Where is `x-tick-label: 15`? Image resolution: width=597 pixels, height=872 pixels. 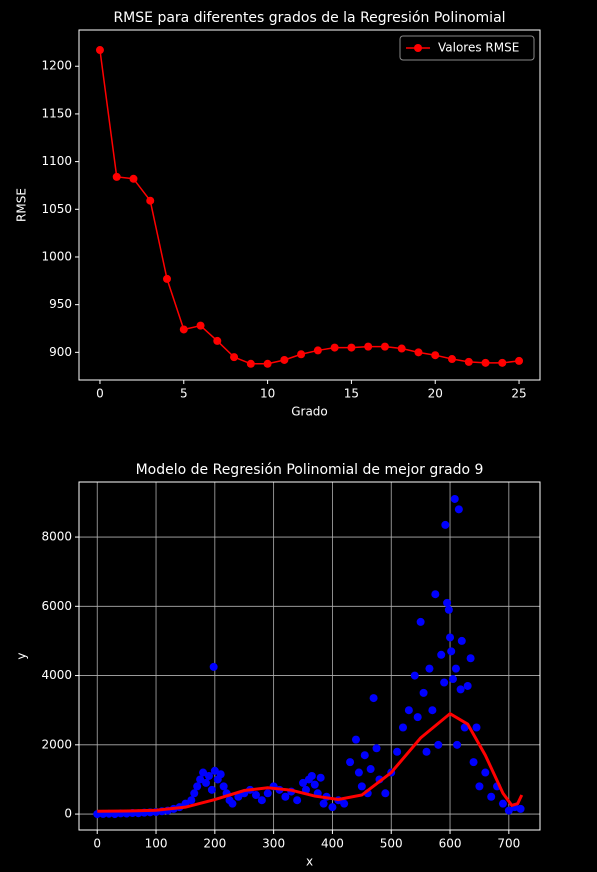 x-tick-label: 15 is located at coordinates (351, 394).